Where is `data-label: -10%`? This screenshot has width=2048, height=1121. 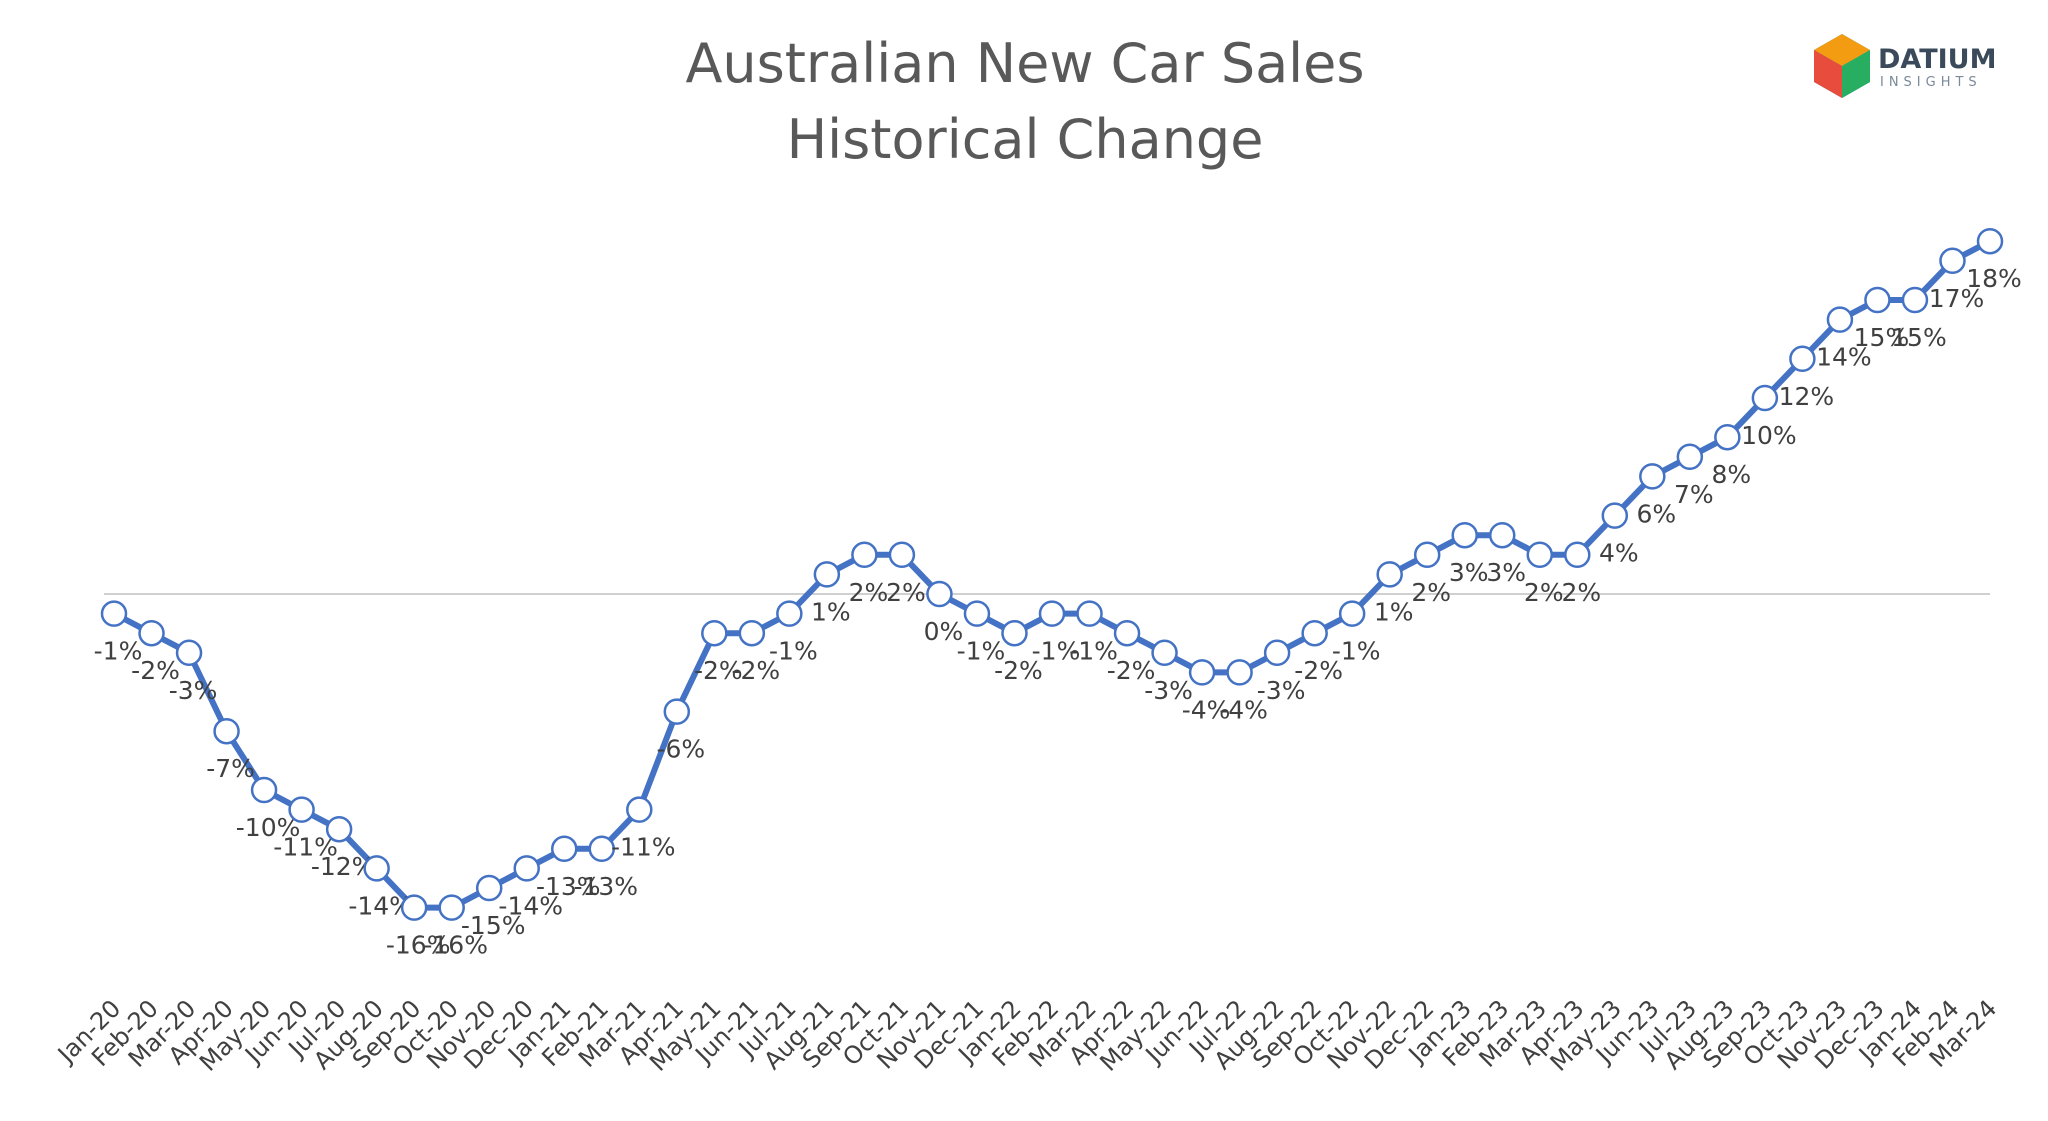
data-label: -10% is located at coordinates (268, 827).